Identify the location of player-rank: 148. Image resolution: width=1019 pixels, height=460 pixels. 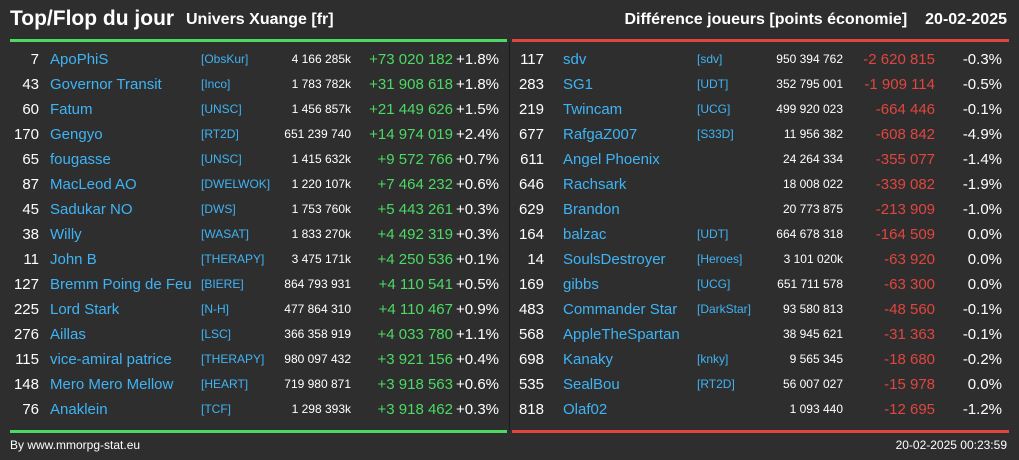
(26, 384).